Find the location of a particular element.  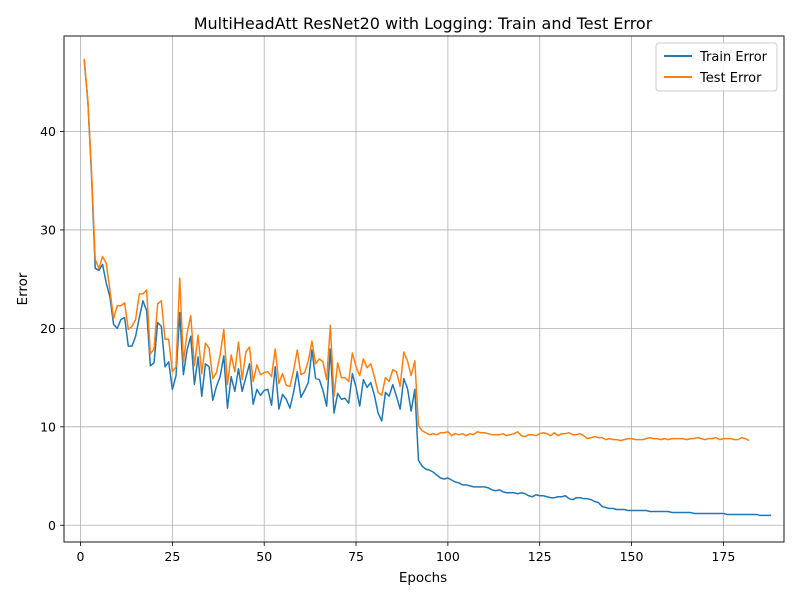

x-tick-label: 25 is located at coordinates (172, 556).